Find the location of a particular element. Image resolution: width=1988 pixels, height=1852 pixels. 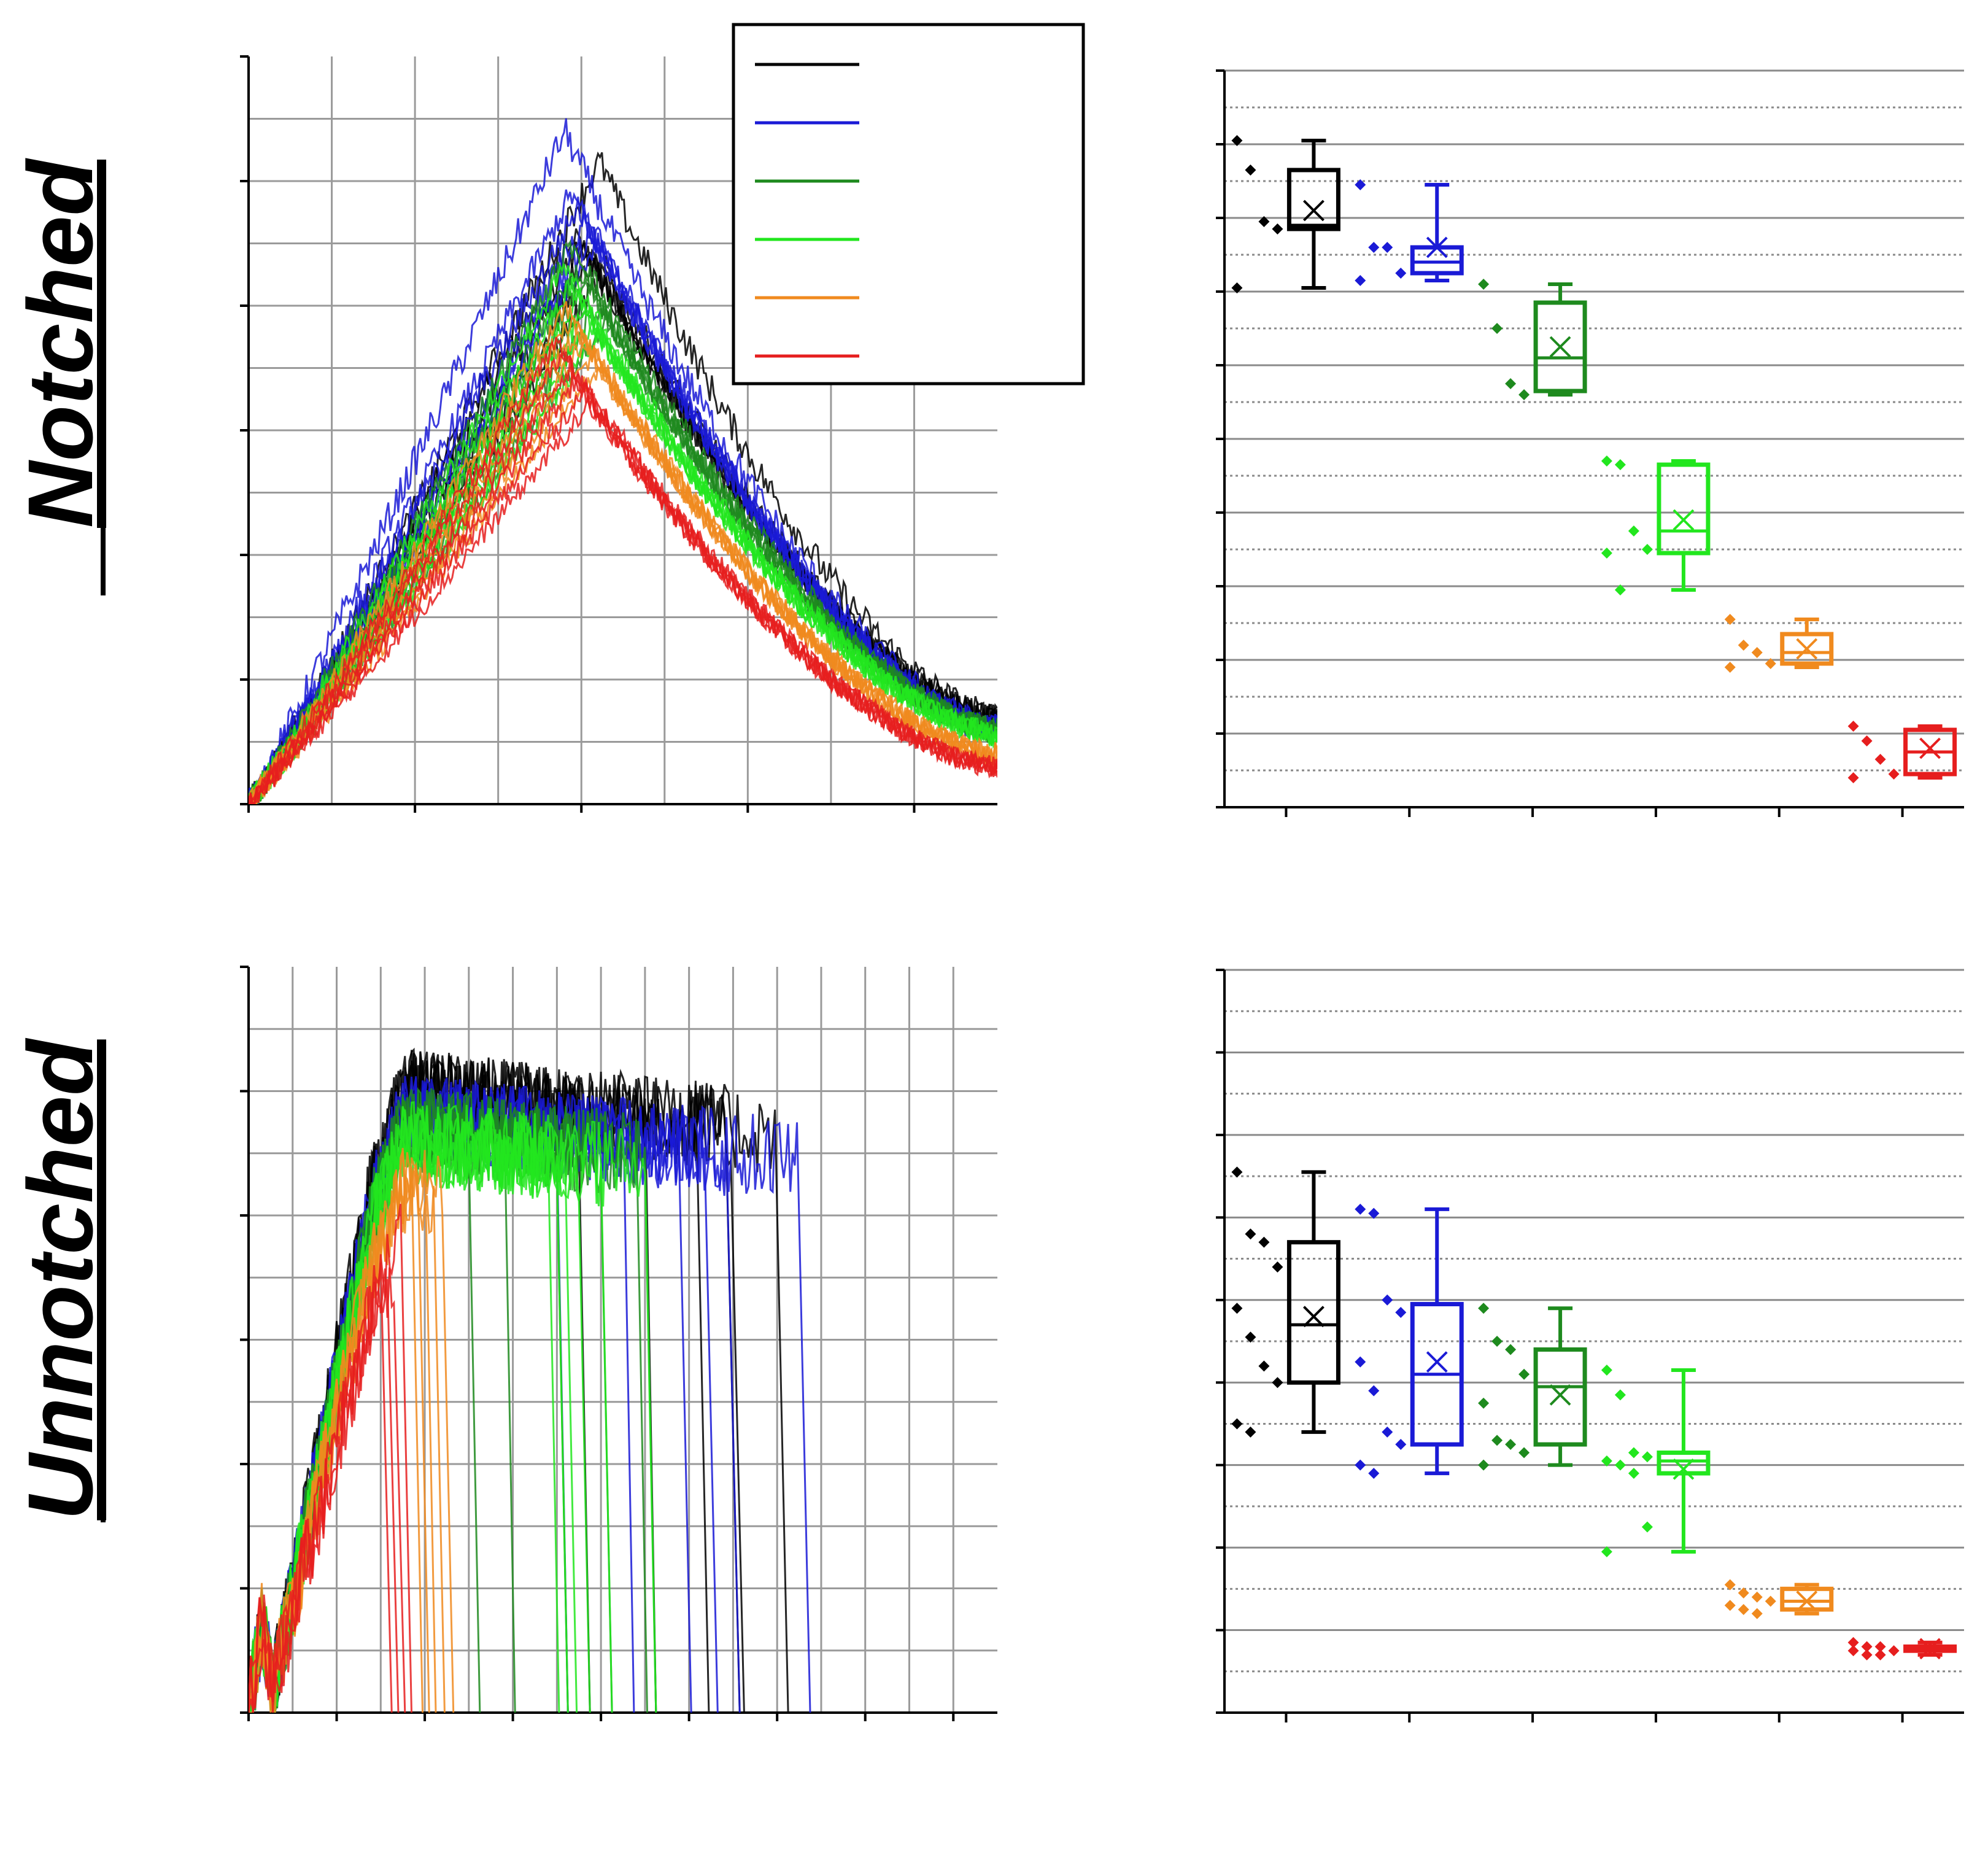

row-label-notched: Notched is located at coordinates (60, 343).